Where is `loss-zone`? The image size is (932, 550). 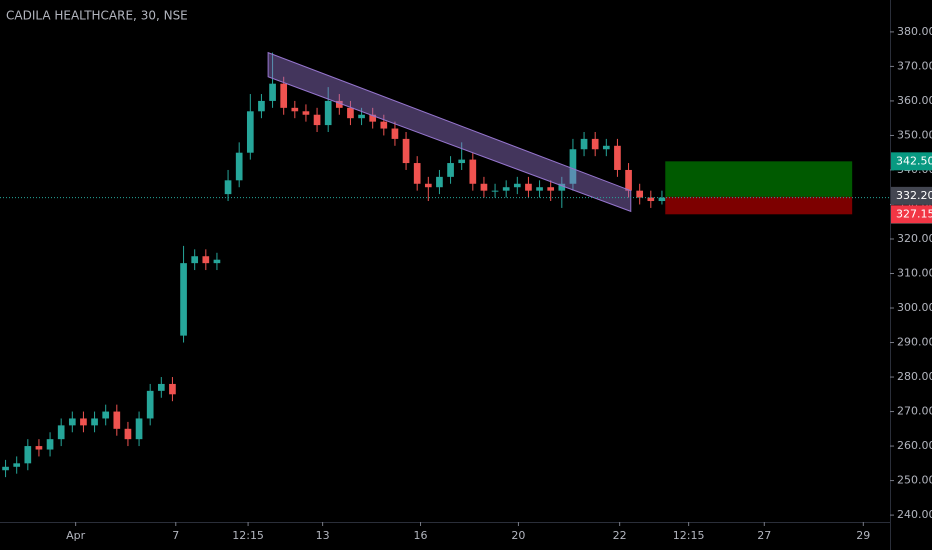
loss-zone is located at coordinates (759, 205).